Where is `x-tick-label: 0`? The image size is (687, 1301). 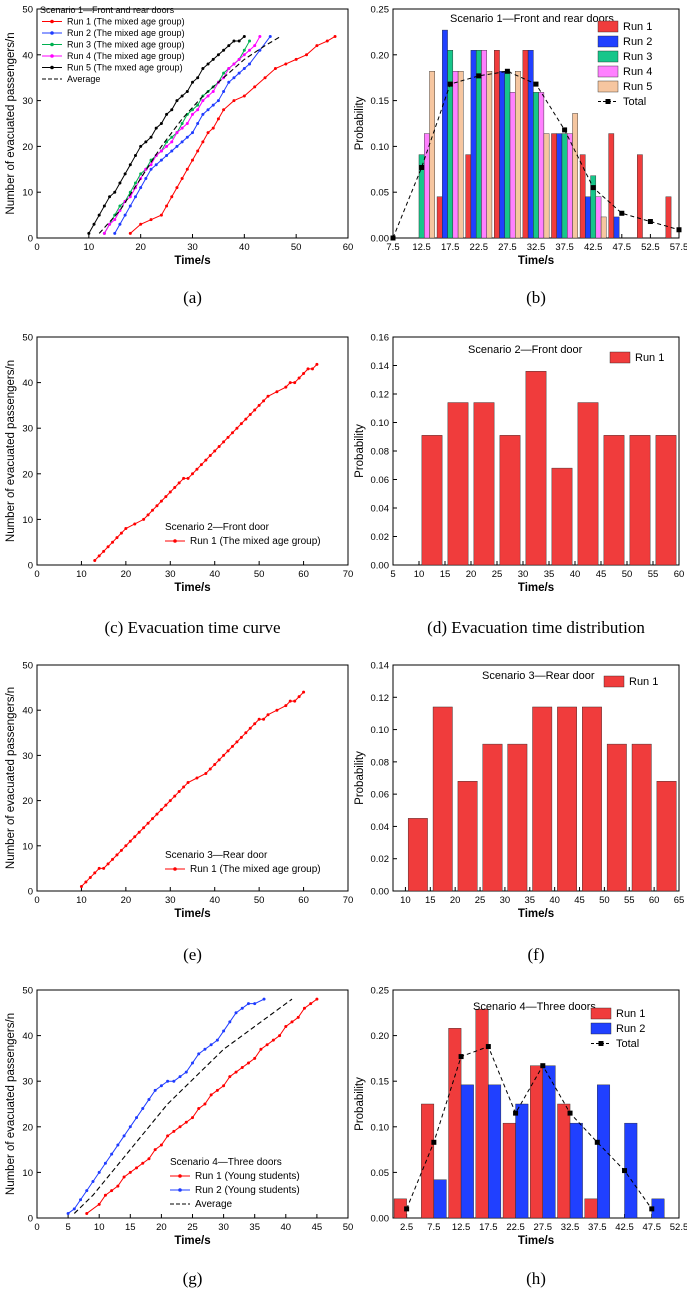
x-tick-label: 0 is located at coordinates (36, 900).